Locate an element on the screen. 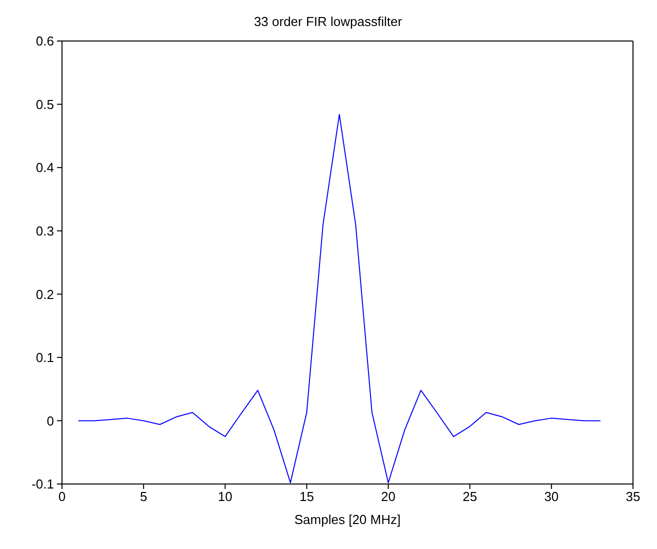 The image size is (657, 549). x-tick-label: 30 is located at coordinates (551, 496).